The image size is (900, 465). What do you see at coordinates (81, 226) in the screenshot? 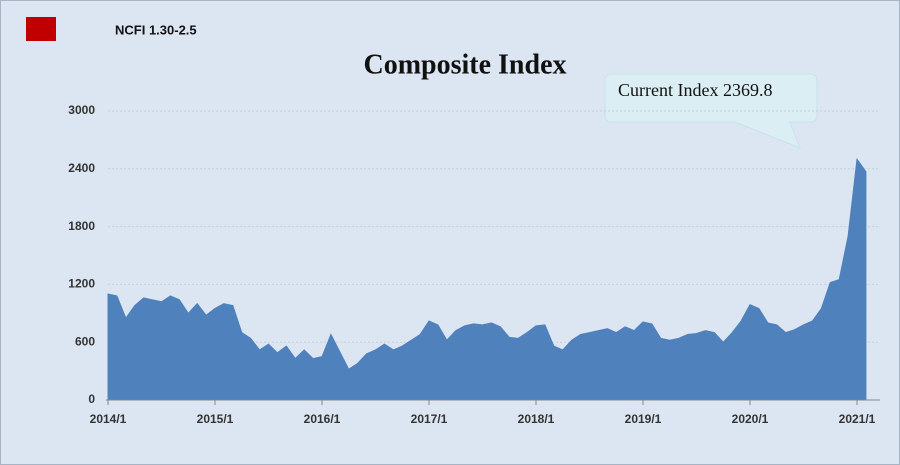
I see `y-tick-label: 1800` at bounding box center [81, 226].